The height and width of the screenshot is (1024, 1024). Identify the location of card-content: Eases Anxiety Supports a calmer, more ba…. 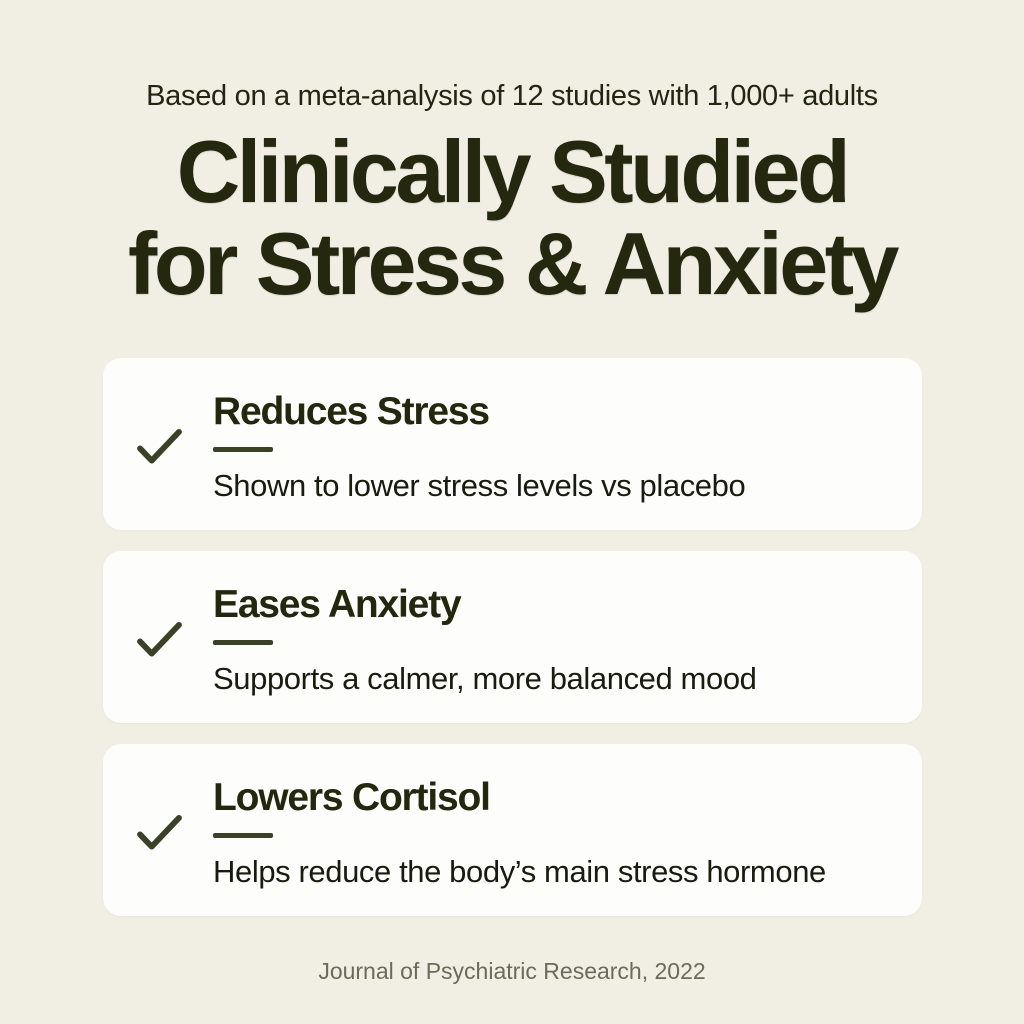
(552, 640).